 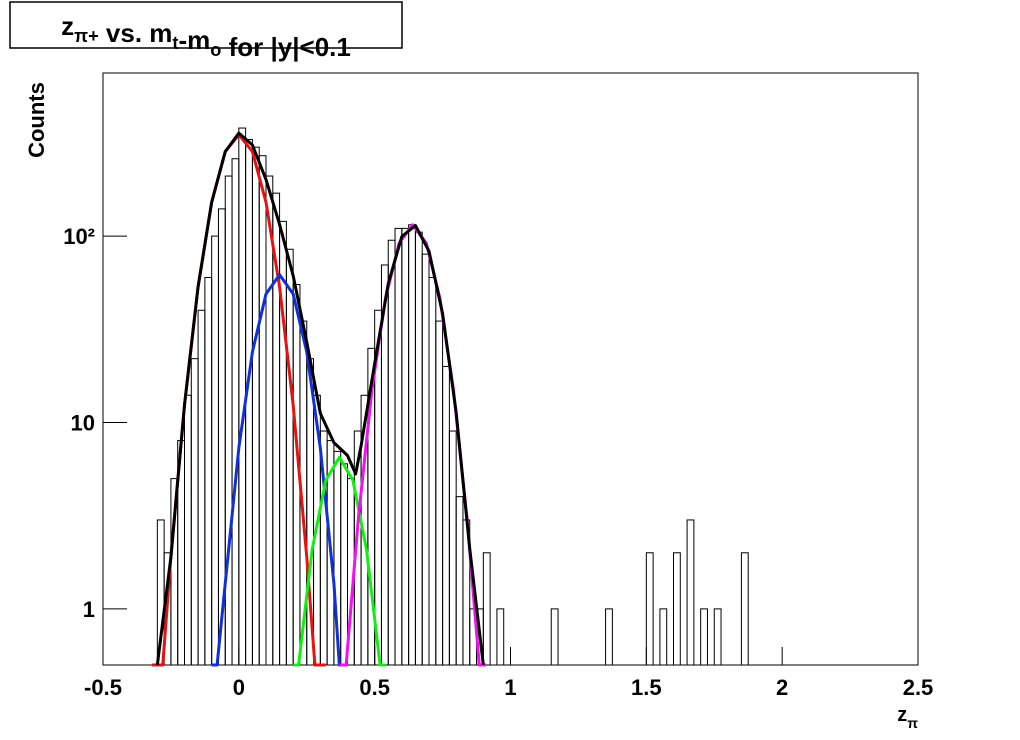 I want to click on chart-title: zπ+ vs. mt-mo for |y|<0.1, so click(x=206, y=36).